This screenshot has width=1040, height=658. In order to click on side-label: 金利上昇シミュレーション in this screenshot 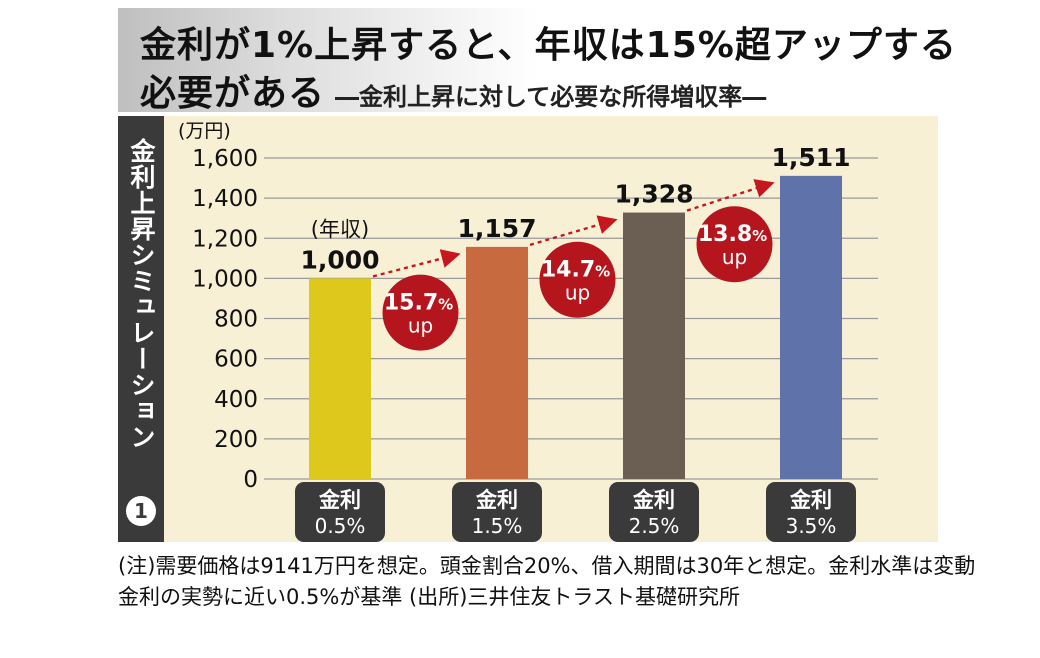, I will do `click(141, 294)`.